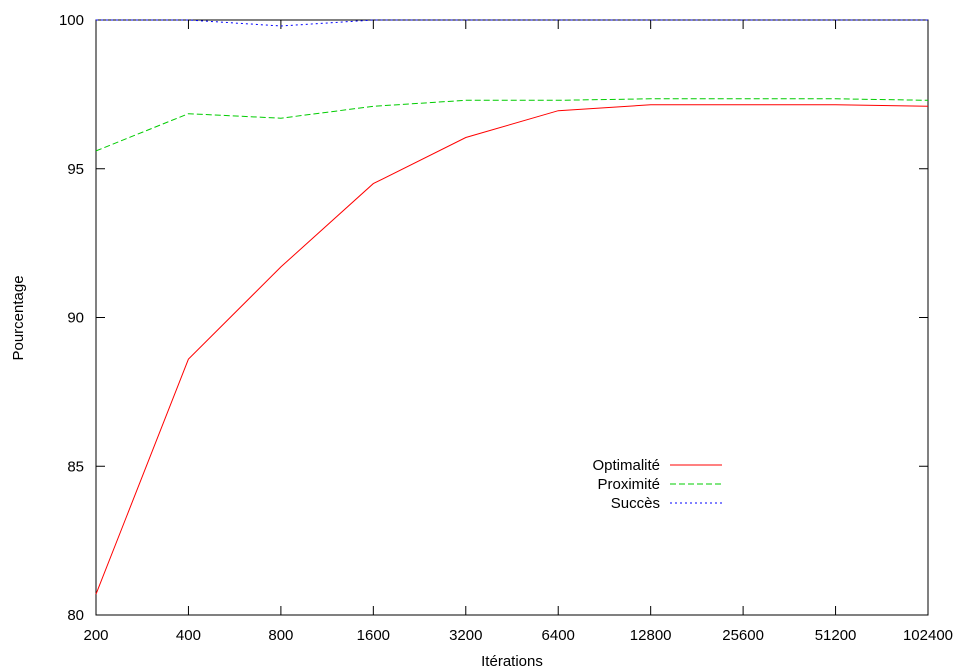  Describe the element at coordinates (465, 635) in the screenshot. I see `x-tick-label: 3200` at that location.